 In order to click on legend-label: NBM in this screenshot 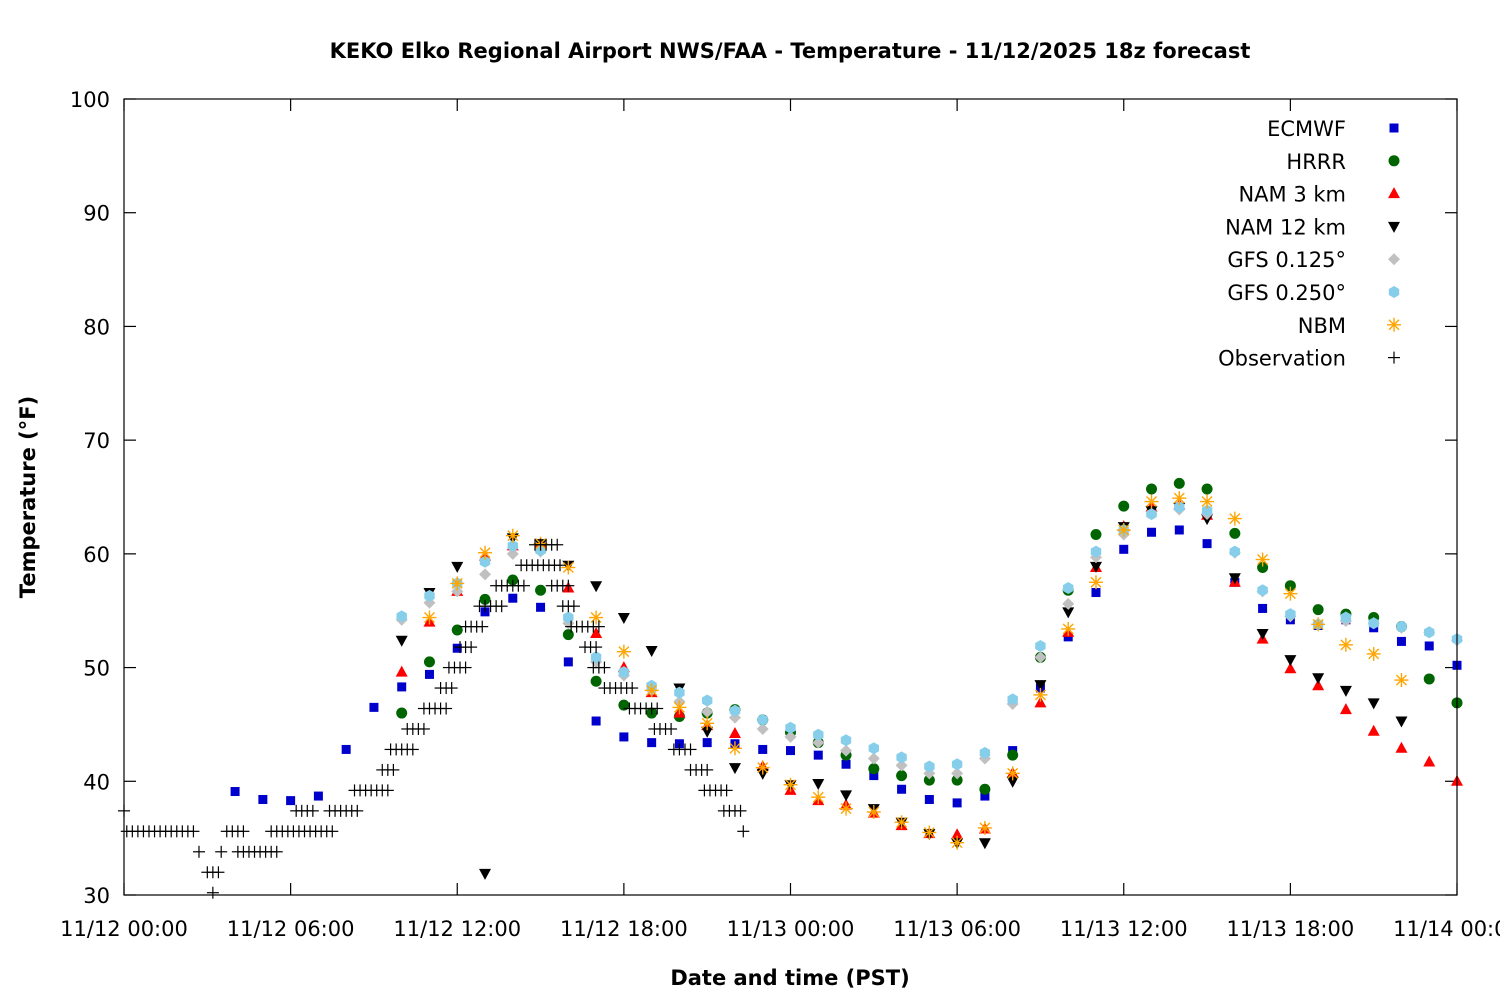, I will do `click(1322, 326)`.